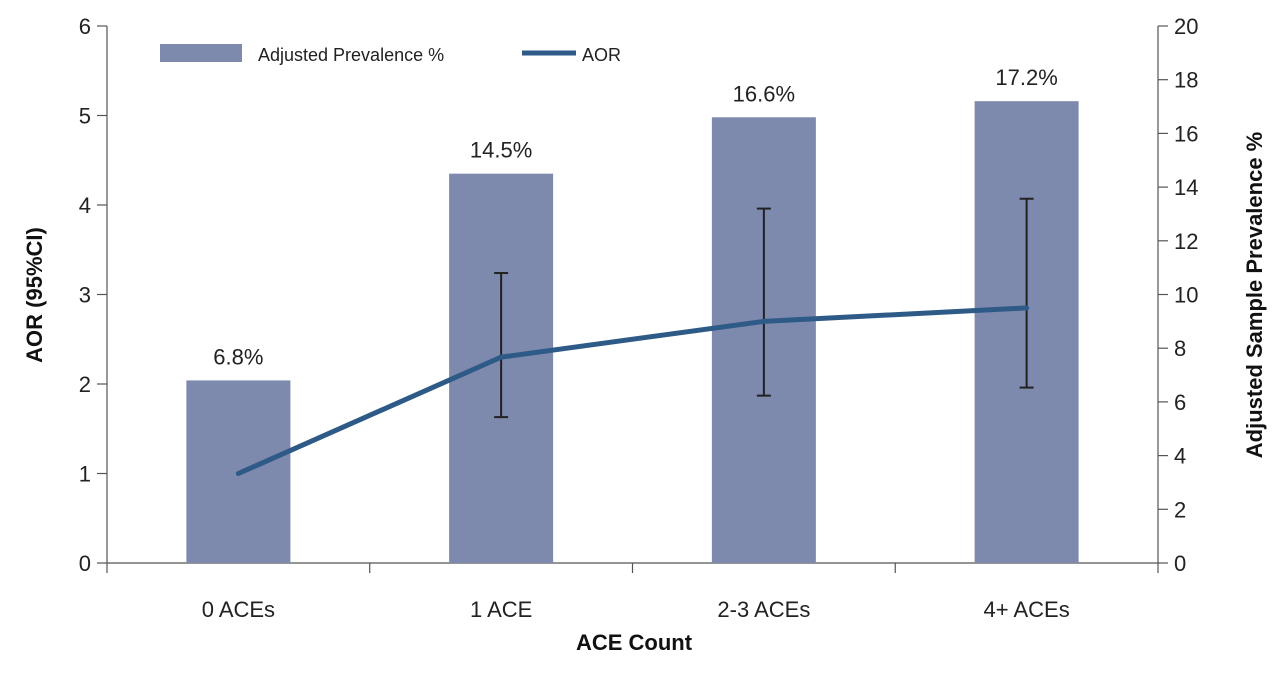 The height and width of the screenshot is (677, 1274). I want to click on y-left-tick-label: 4, so click(85, 205).